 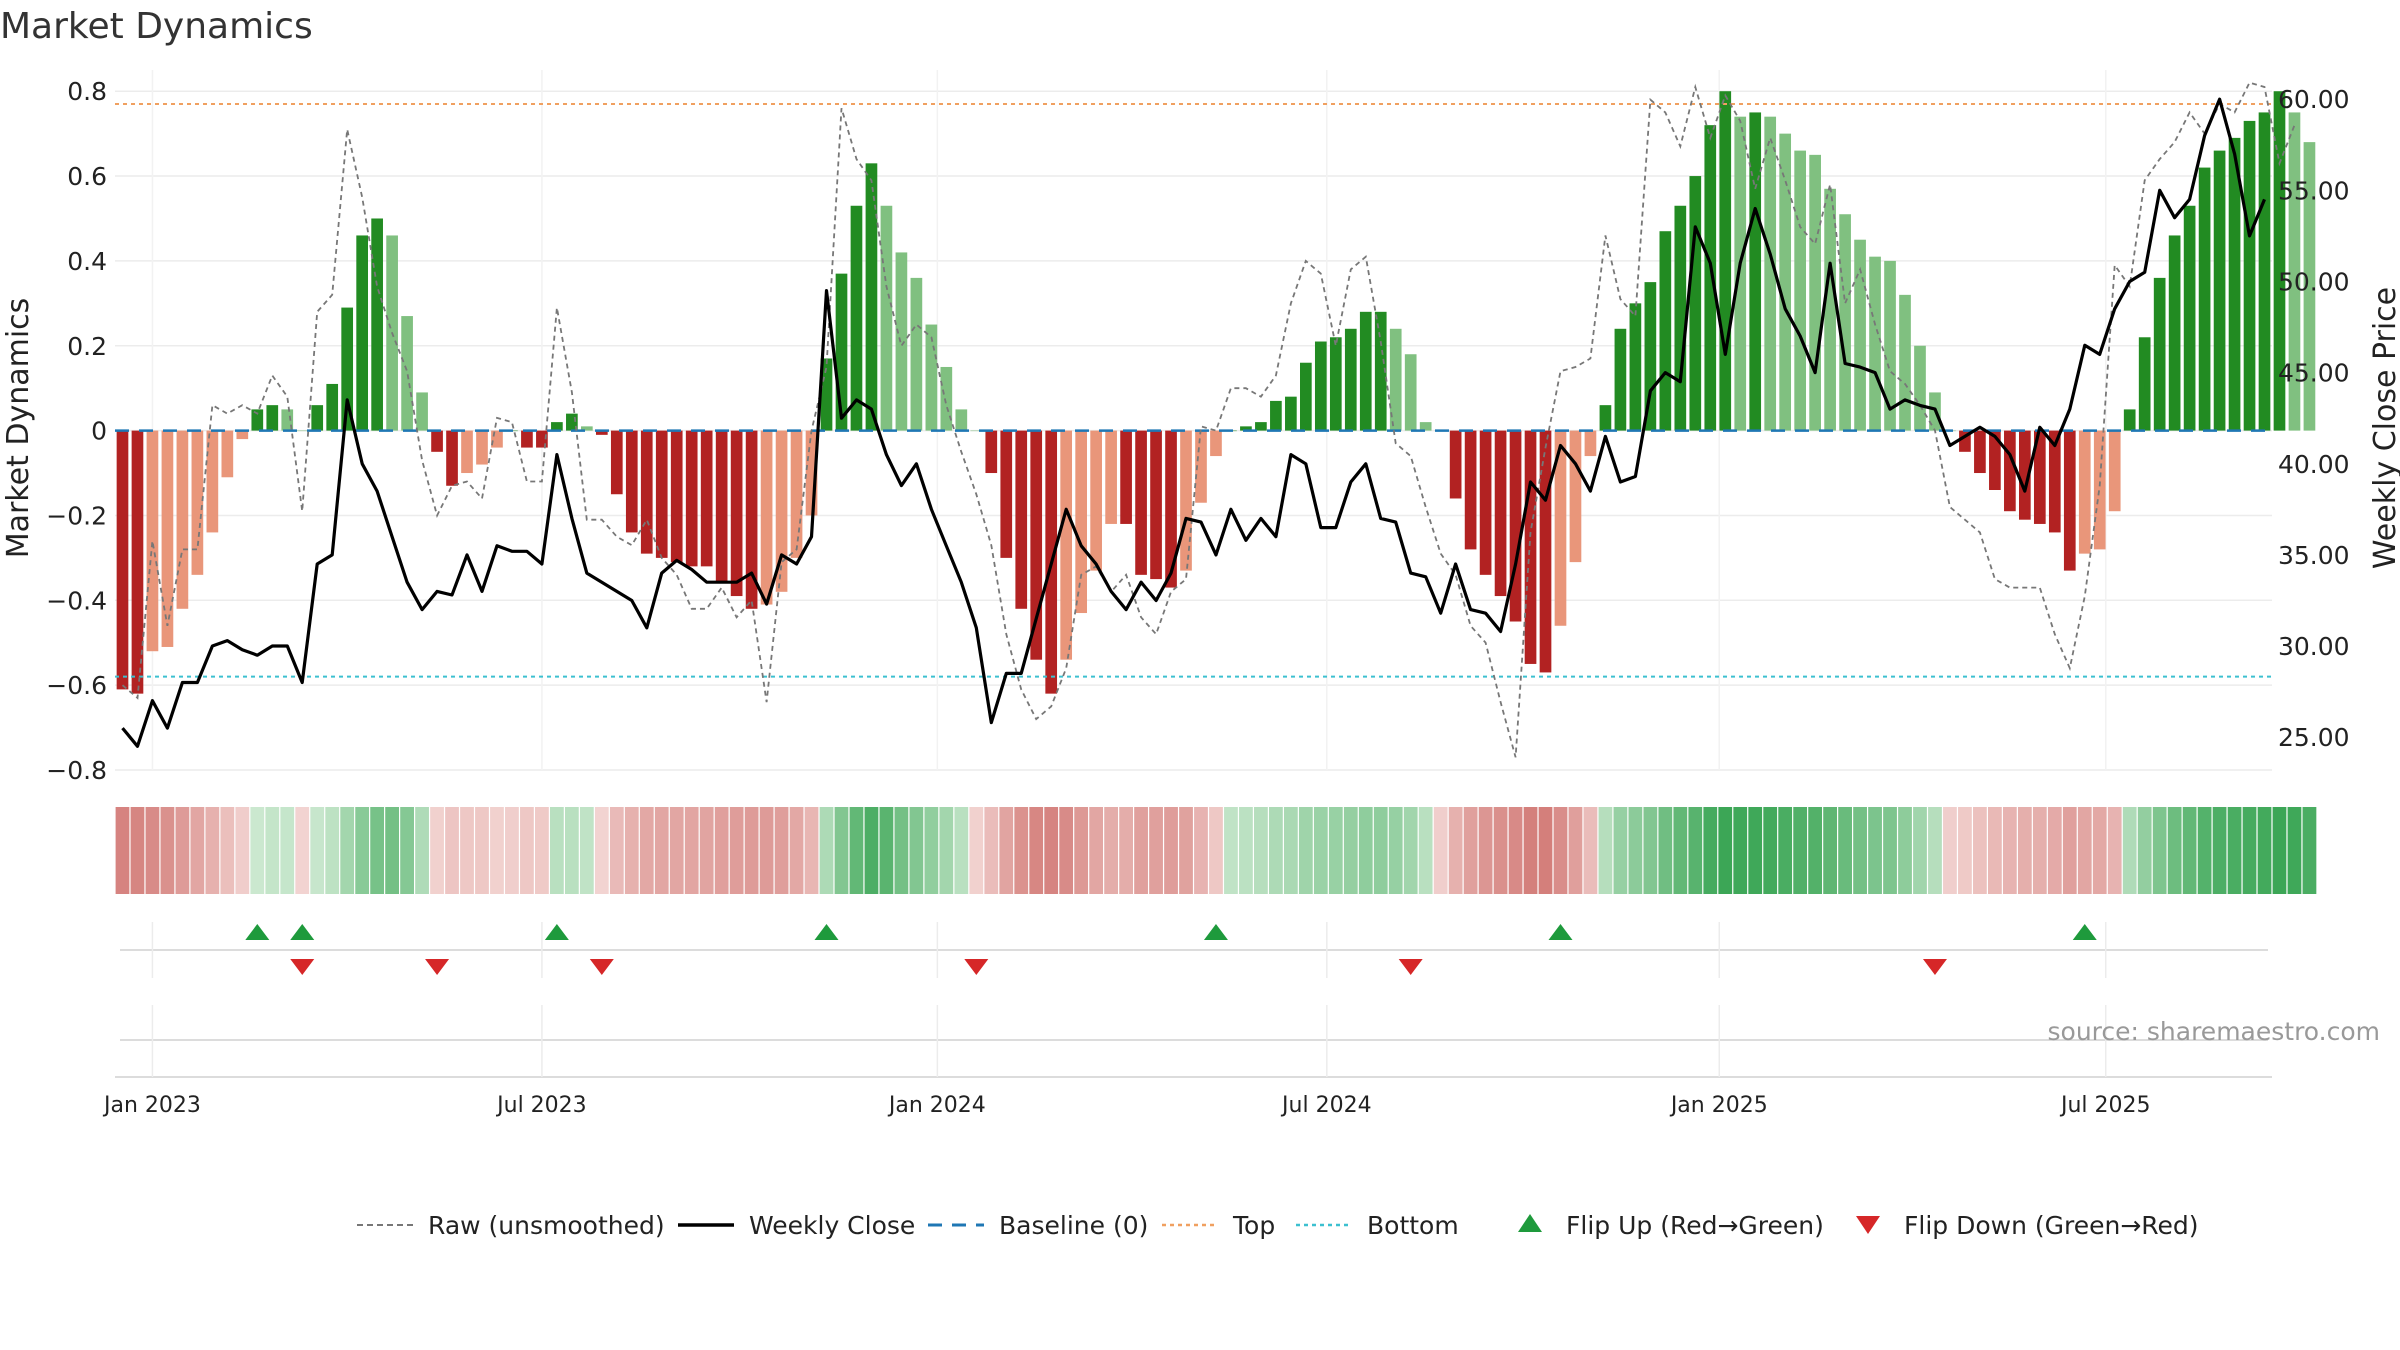 What do you see at coordinates (1216, 850) in the screenshot?
I see `heat-strip` at bounding box center [1216, 850].